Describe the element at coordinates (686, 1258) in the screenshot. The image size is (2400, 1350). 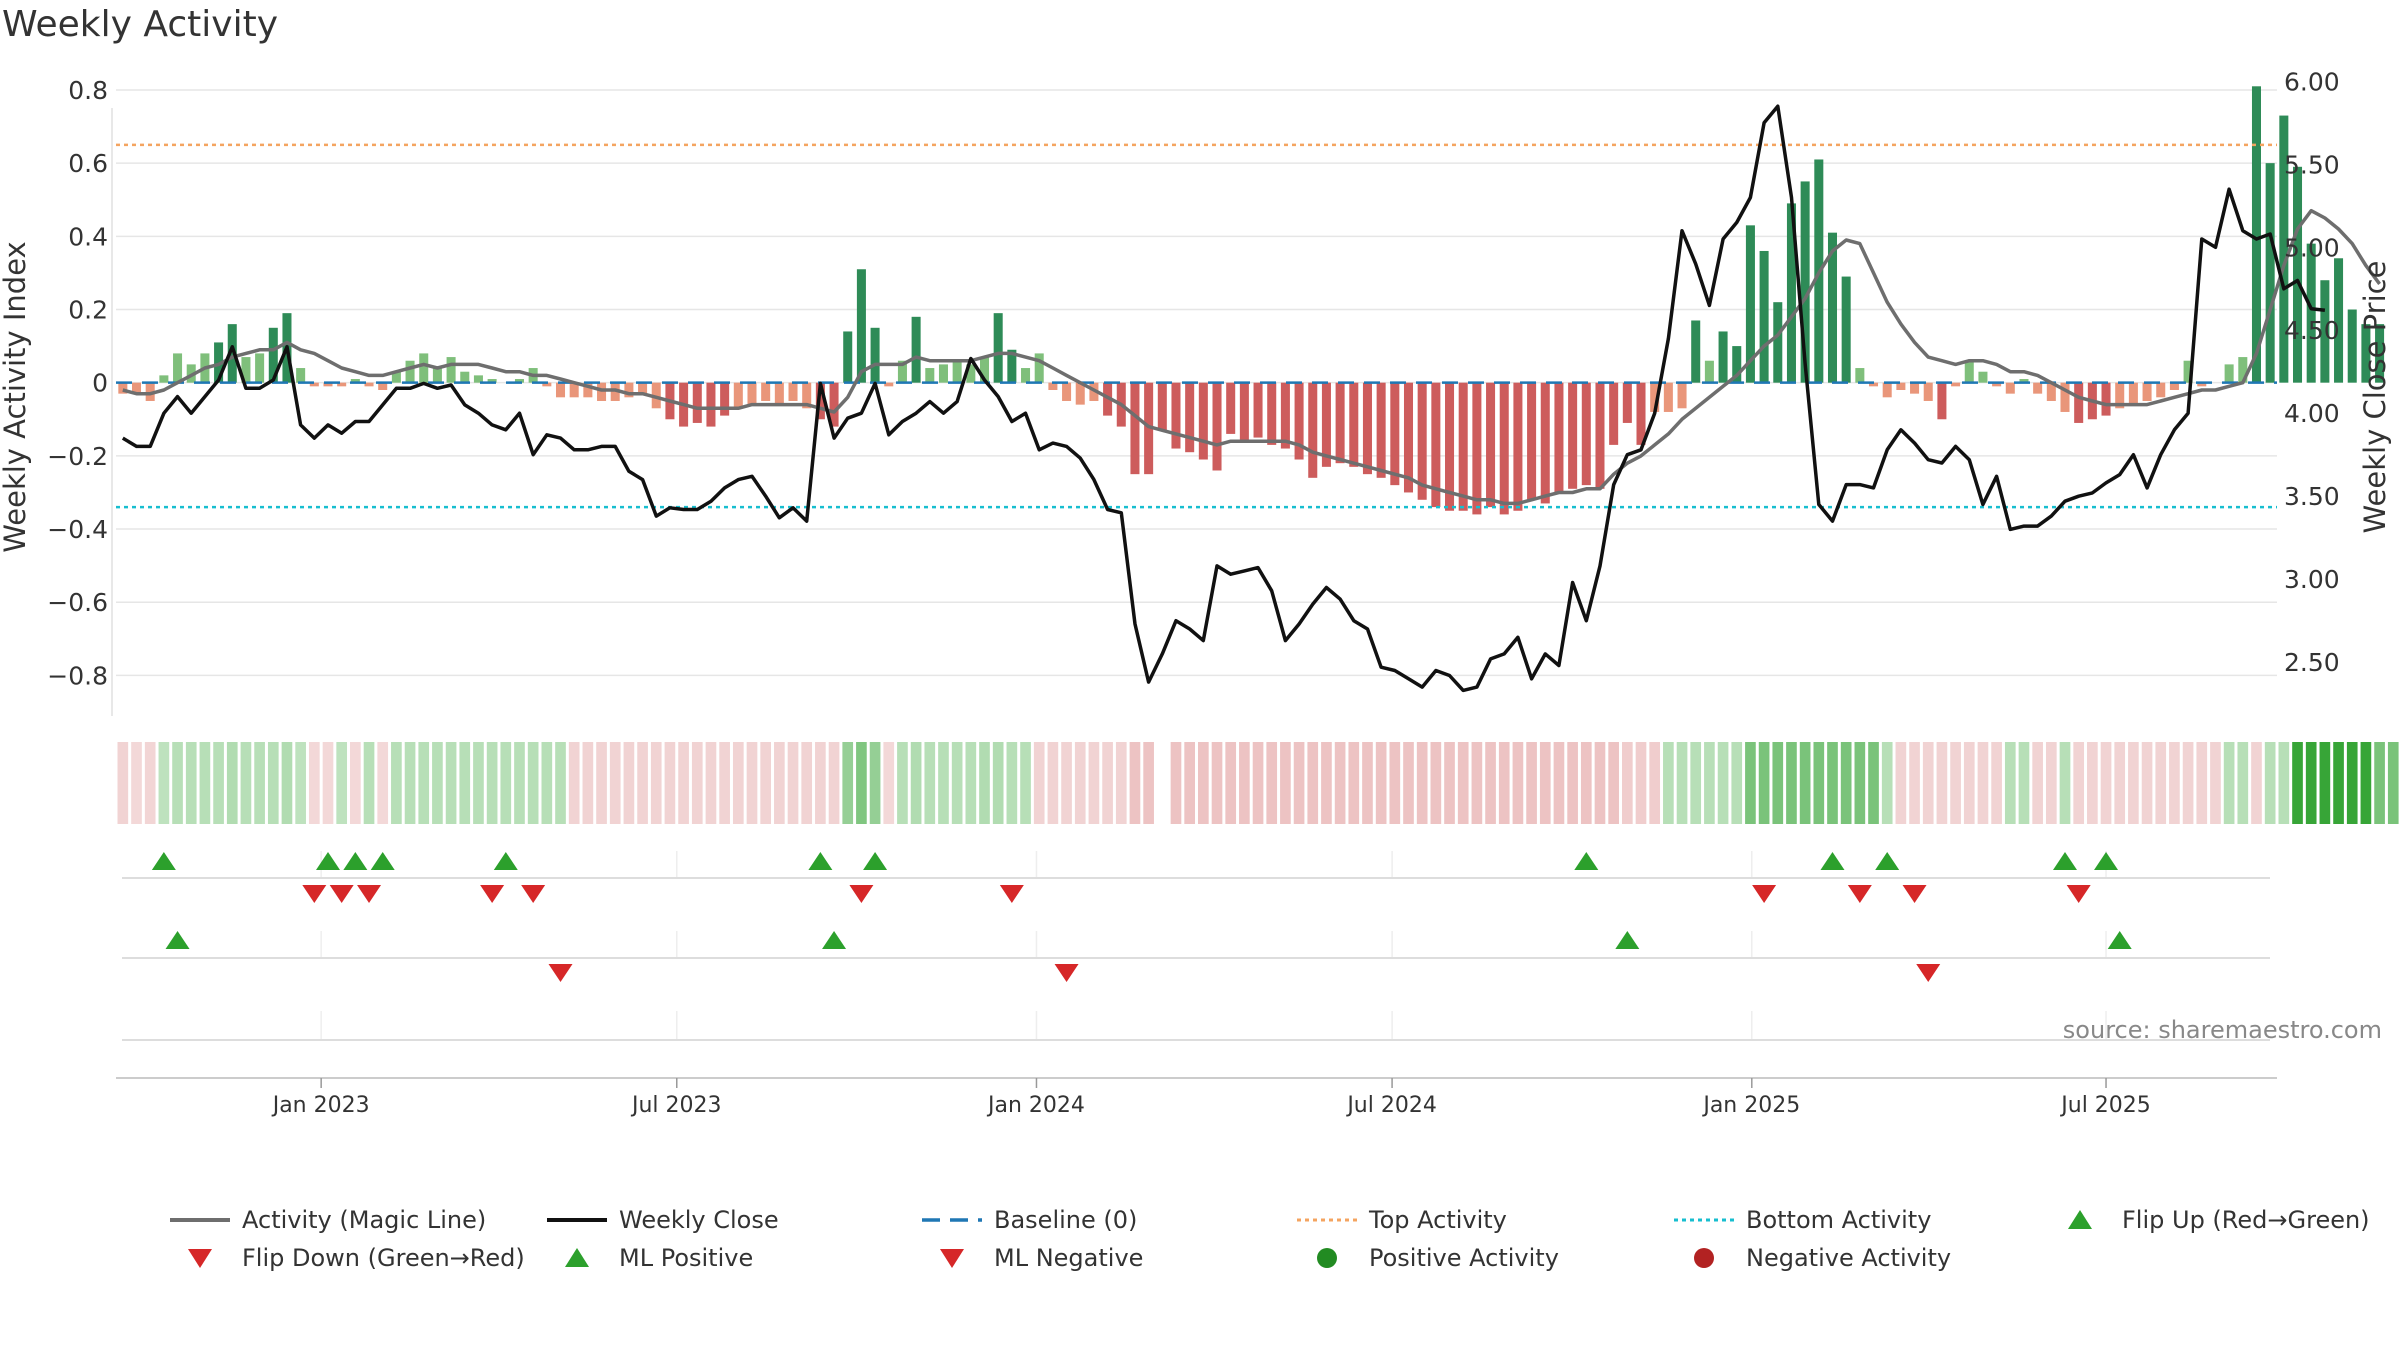
I see `legend-label: ML Positive` at that location.